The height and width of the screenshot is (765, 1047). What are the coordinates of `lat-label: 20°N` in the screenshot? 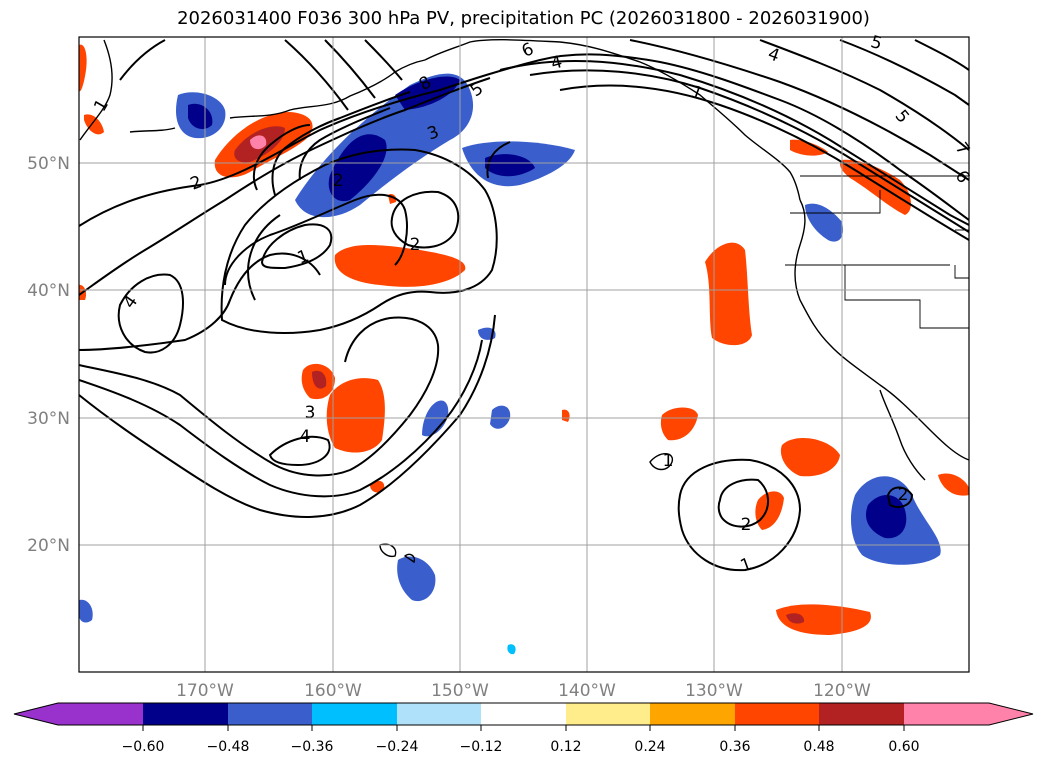 It's located at (48, 546).